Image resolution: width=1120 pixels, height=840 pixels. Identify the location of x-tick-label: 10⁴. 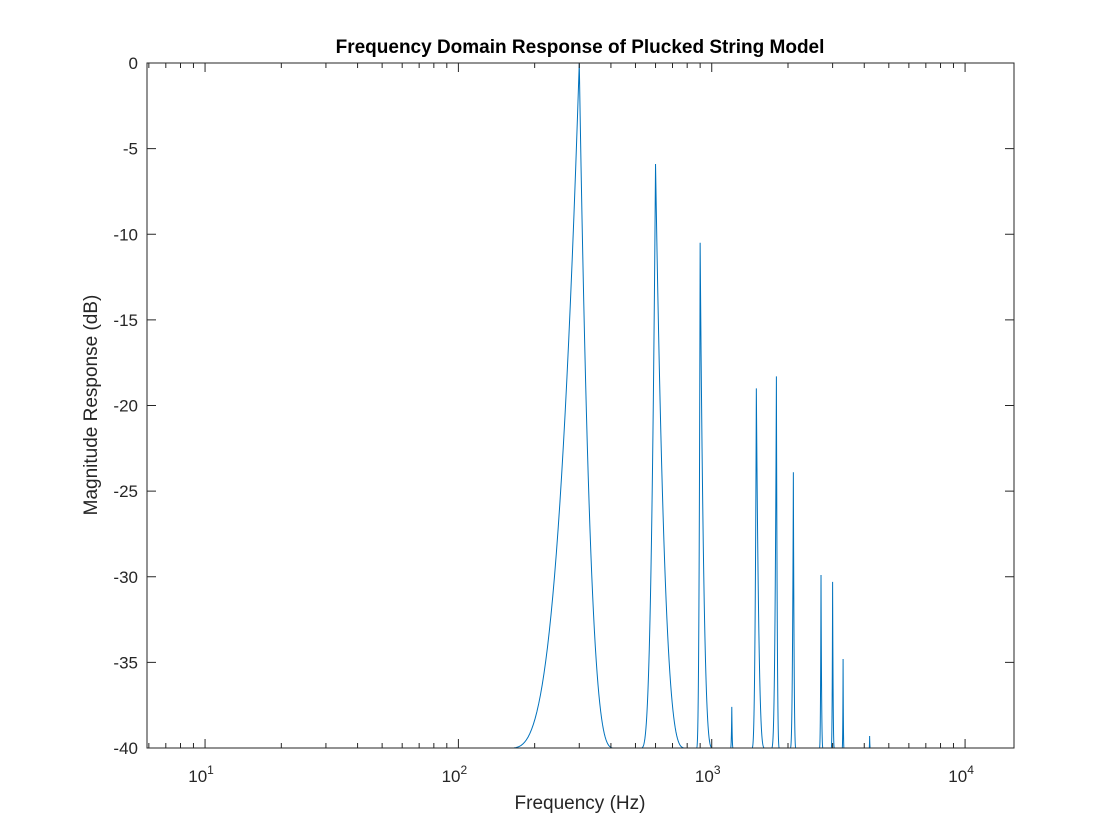
(961, 774).